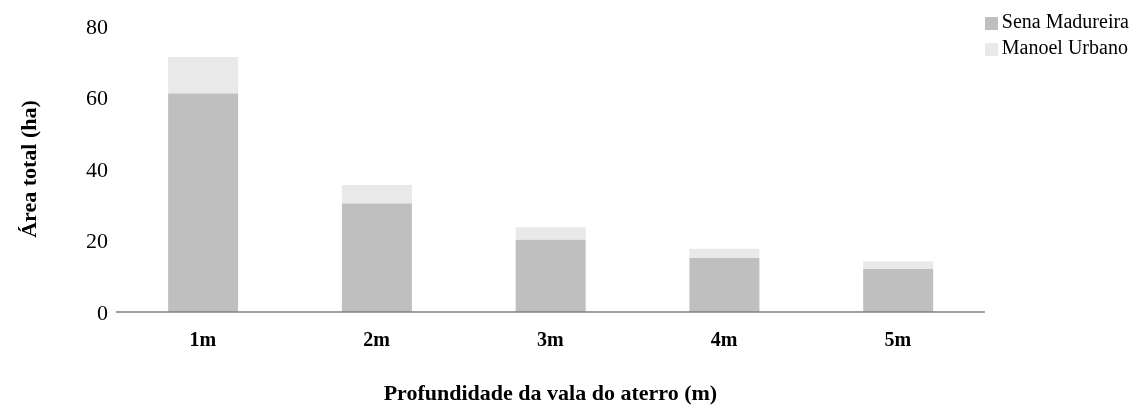  Describe the element at coordinates (97, 169) in the screenshot. I see `y-tick-label: 40` at that location.